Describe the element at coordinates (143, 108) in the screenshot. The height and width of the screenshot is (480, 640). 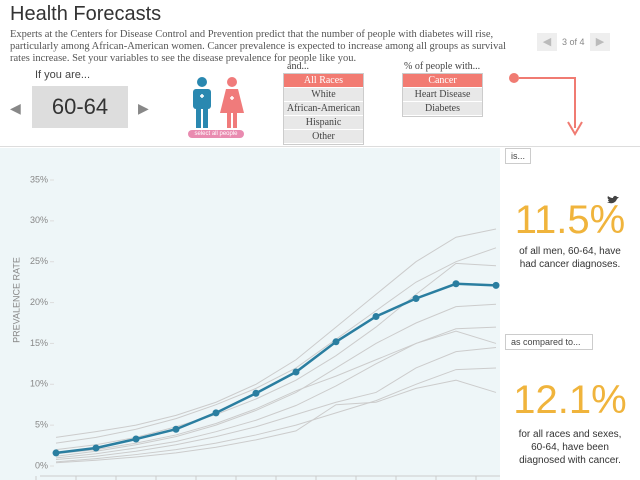
I see `age-next: ▶` at that location.